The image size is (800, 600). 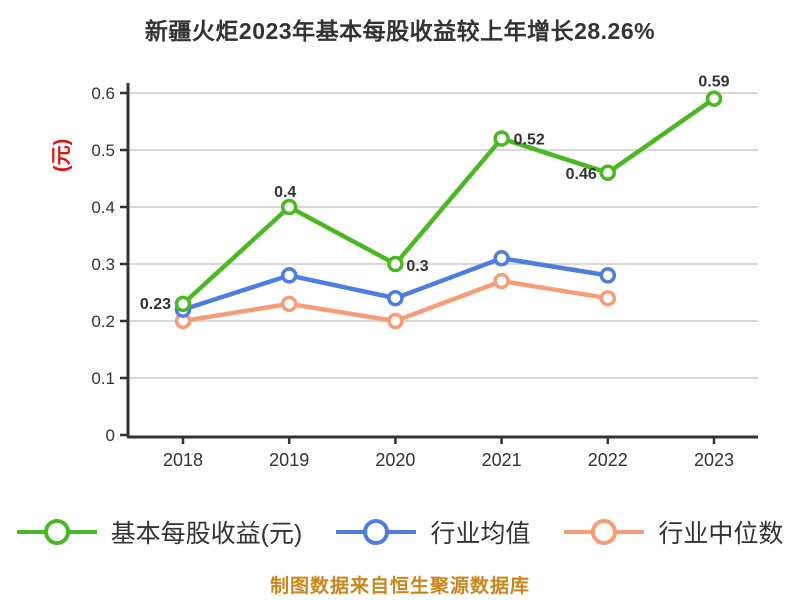 What do you see at coordinates (103, 378) in the screenshot?
I see `y-tick-label: 0.1` at bounding box center [103, 378].